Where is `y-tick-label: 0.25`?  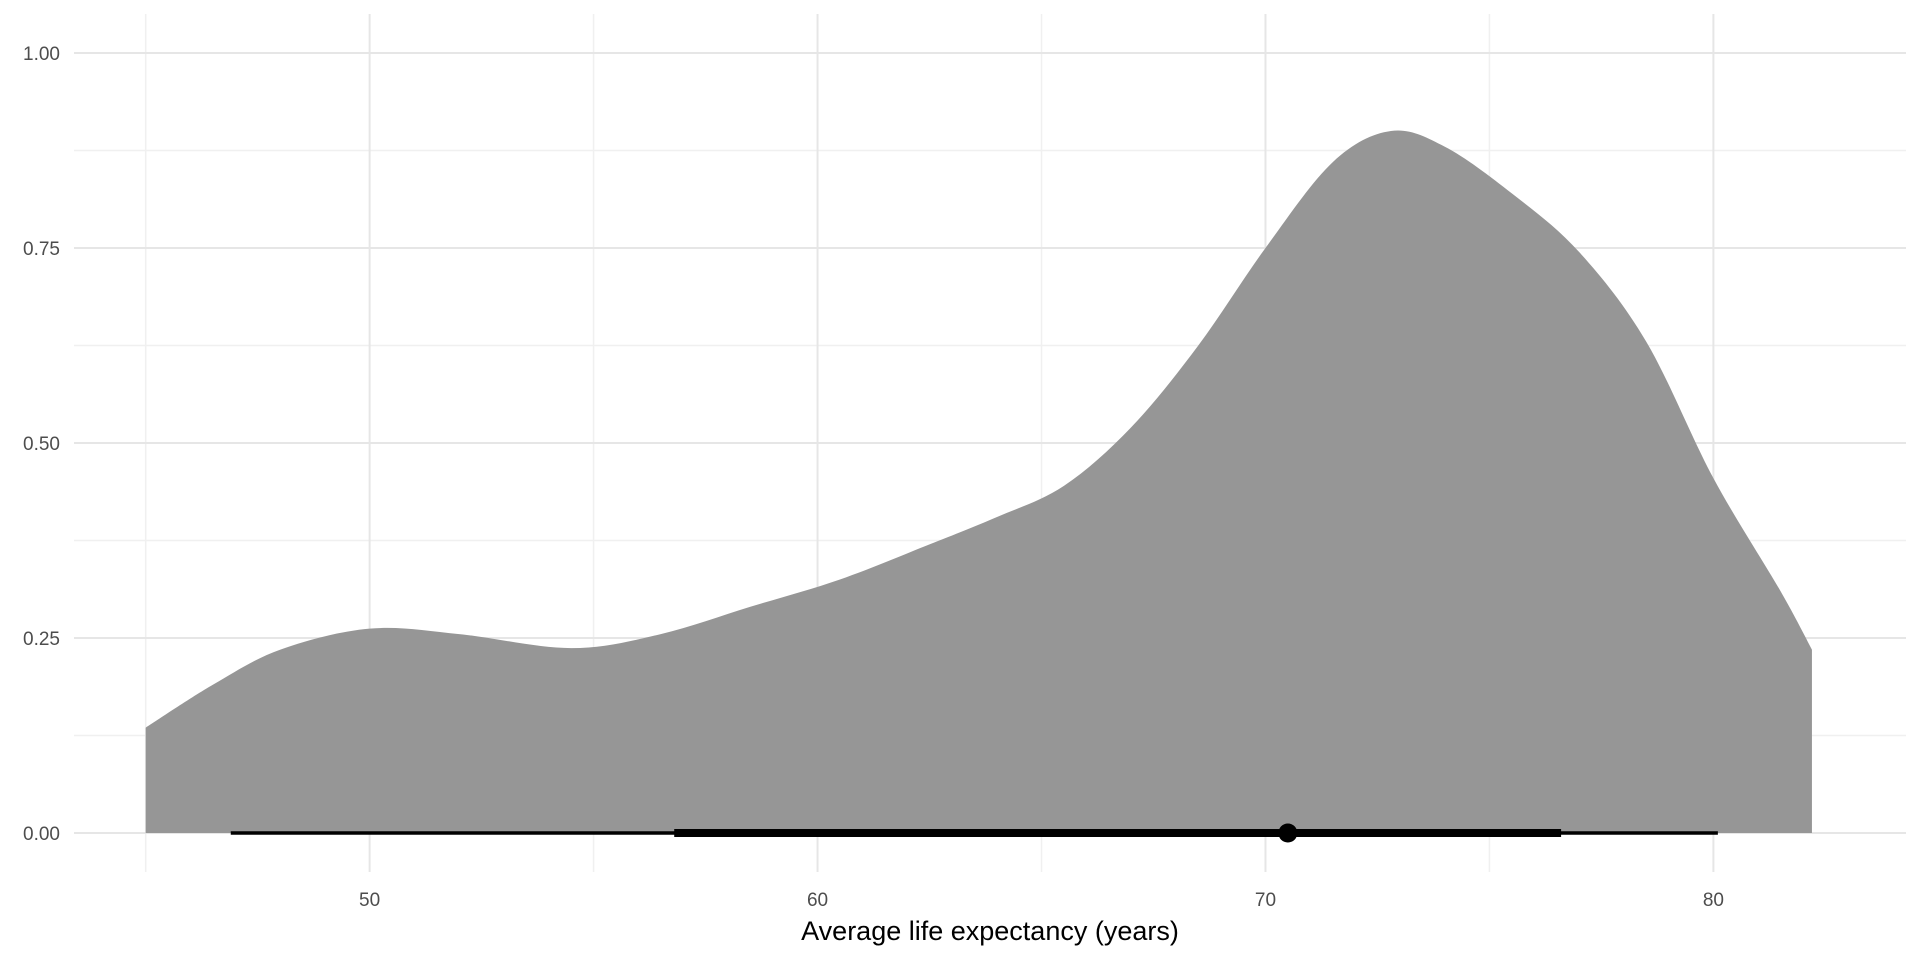
y-tick-label: 0.25 is located at coordinates (41, 639).